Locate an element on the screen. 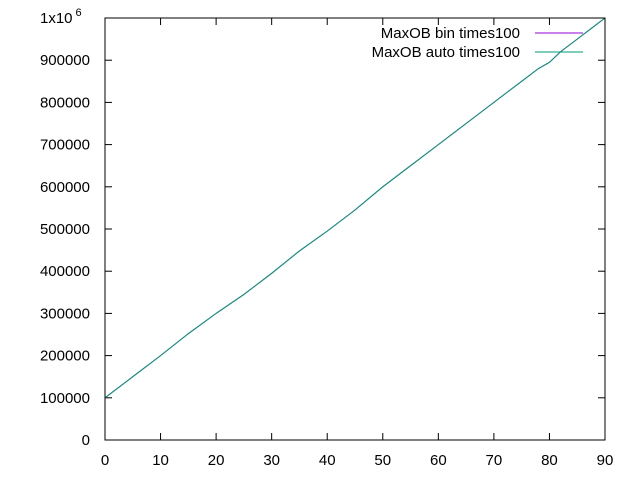 The image size is (640, 480). x-tick-label: 80 is located at coordinates (549, 460).